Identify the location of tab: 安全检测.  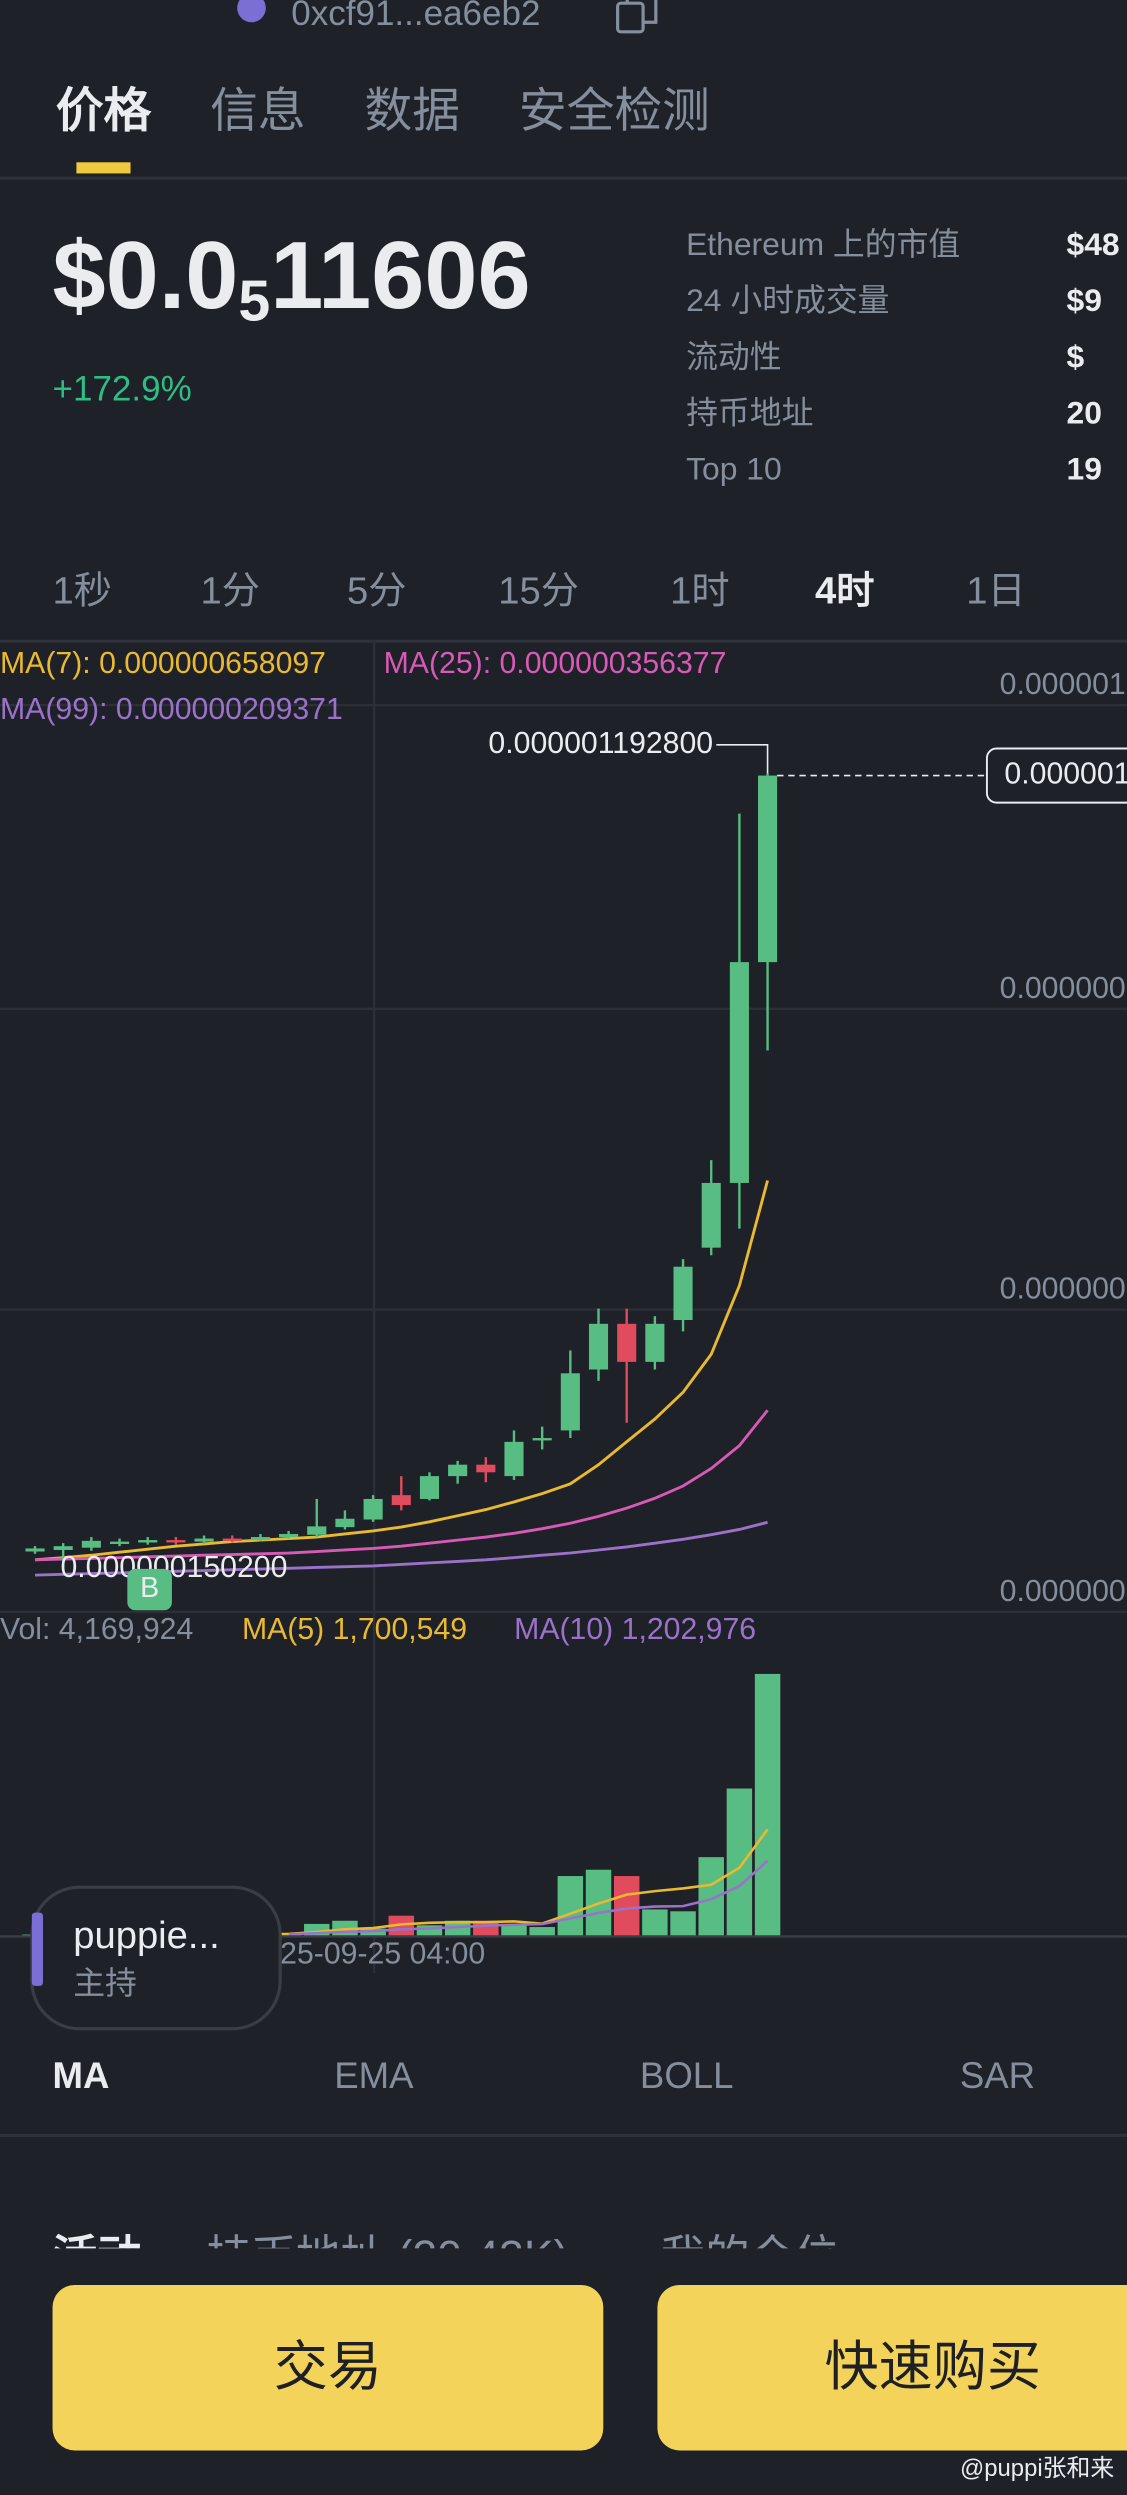
(614, 111).